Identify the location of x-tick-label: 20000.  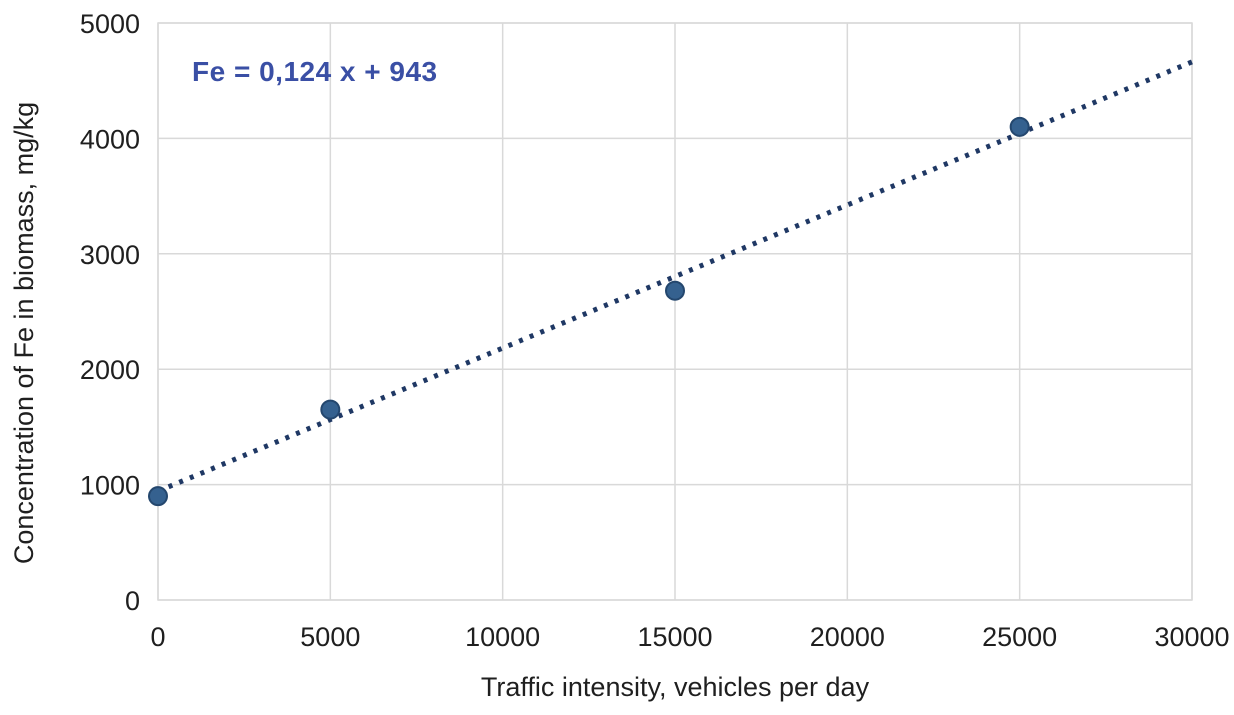
(847, 637).